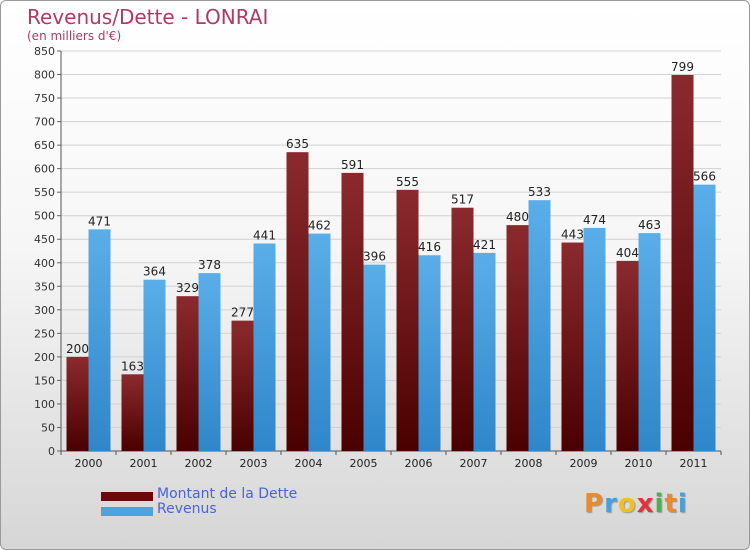  Describe the element at coordinates (611, 504) in the screenshot. I see `logo-letter: r` at that location.